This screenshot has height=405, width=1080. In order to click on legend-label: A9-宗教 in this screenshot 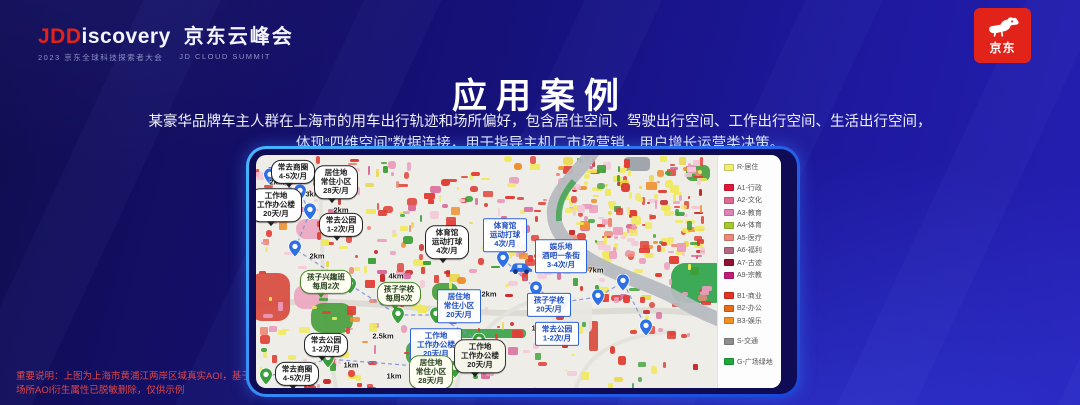, I will do `click(749, 276)`.